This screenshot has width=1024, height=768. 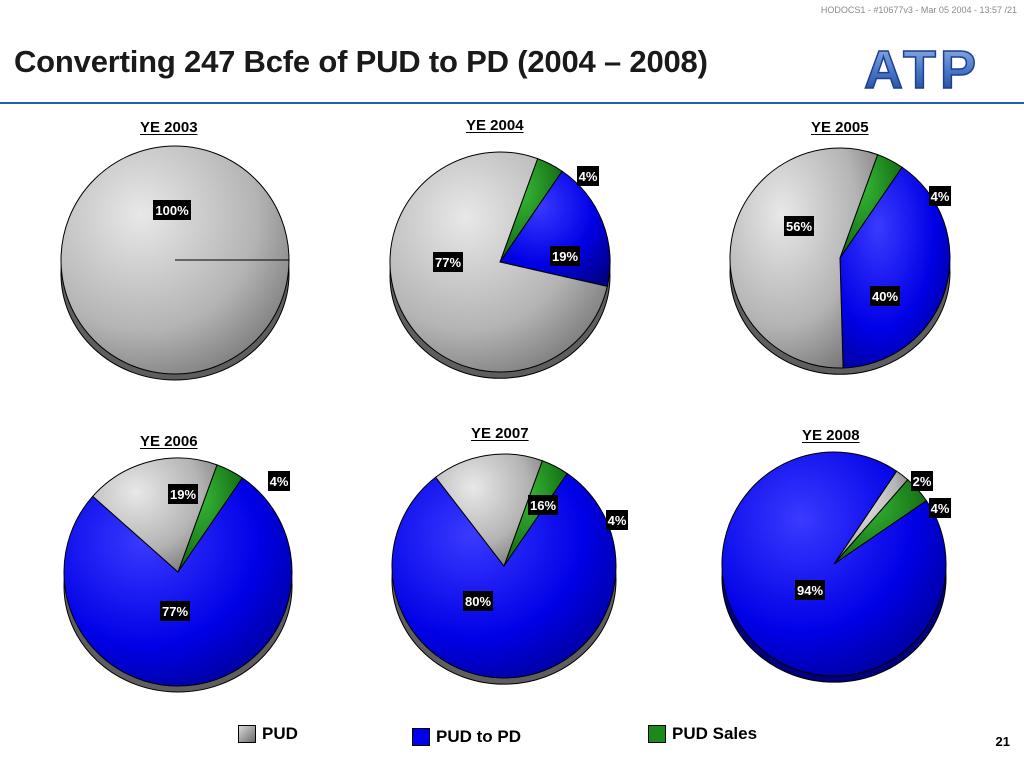 I want to click on chart-title-2003: YE 2003, so click(x=169, y=127).